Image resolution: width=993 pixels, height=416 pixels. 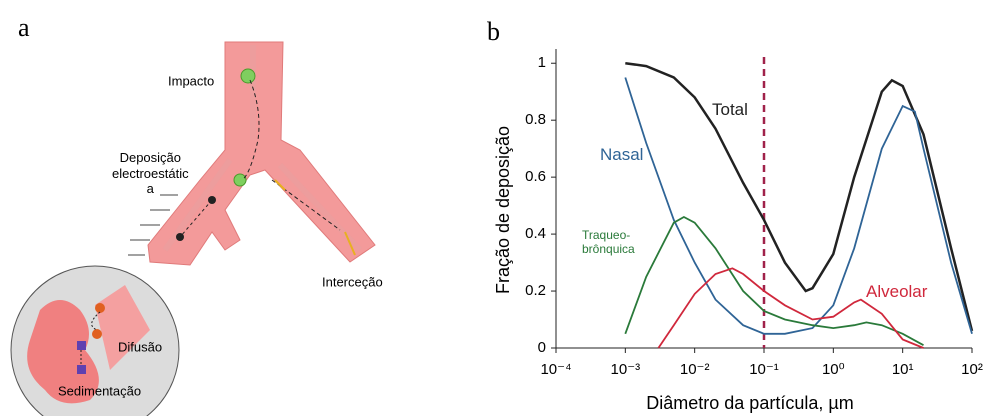 I want to click on x-tick-label: 10⁰, so click(x=833, y=369).